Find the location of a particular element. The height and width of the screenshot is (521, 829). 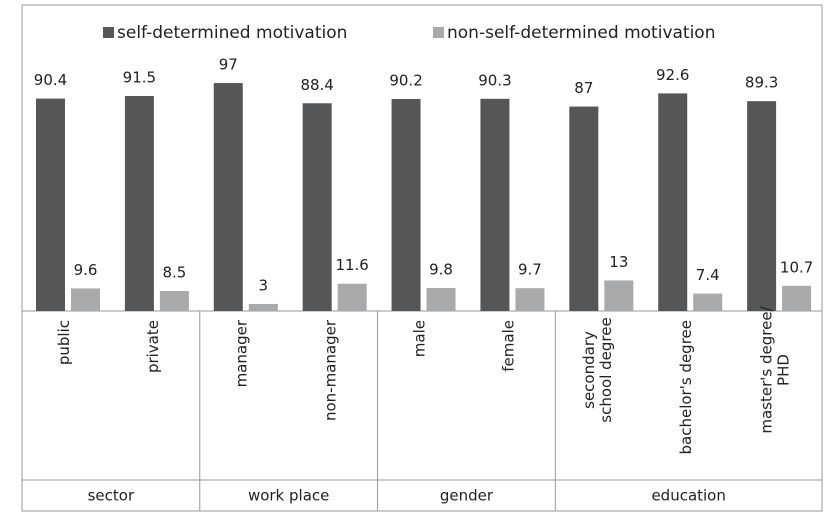

value-label: 90.4 is located at coordinates (50, 80).